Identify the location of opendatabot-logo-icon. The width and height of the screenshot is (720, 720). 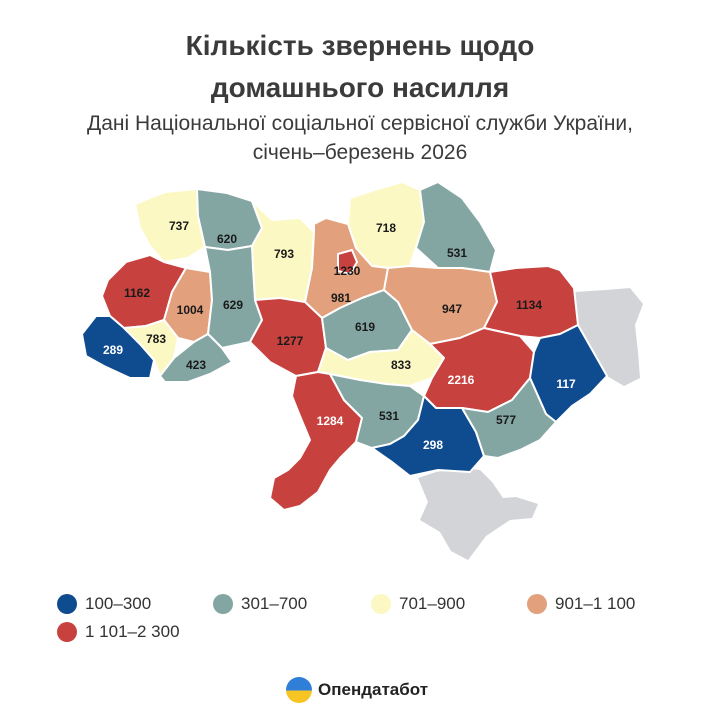
(299, 690).